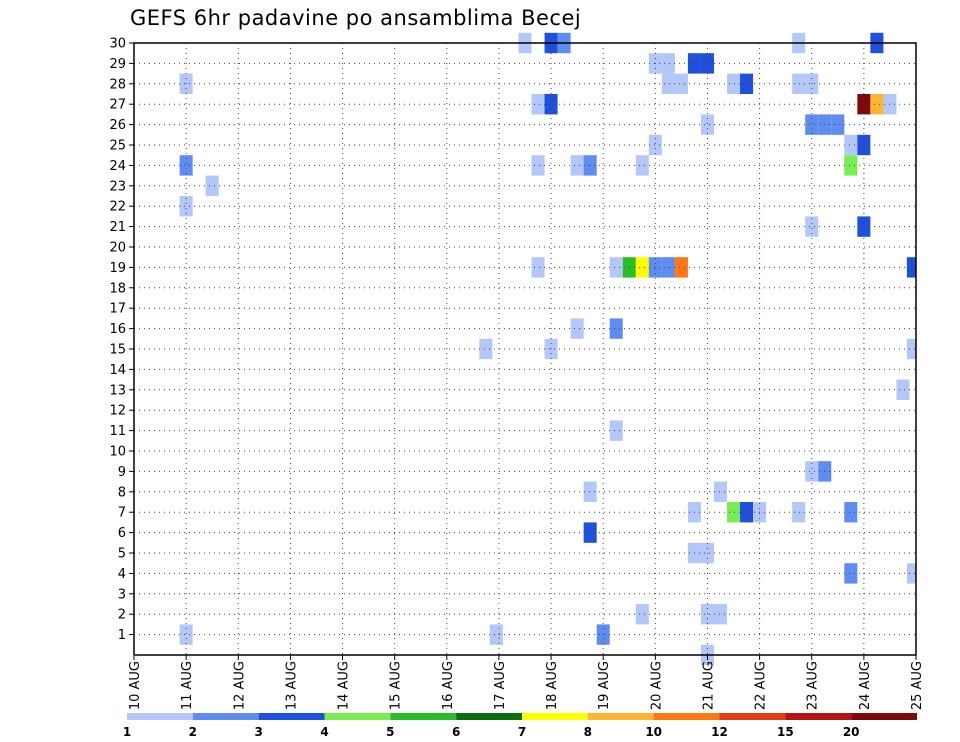 The width and height of the screenshot is (960, 742). Describe the element at coordinates (117, 390) in the screenshot. I see `y-tick-label: 13` at that location.